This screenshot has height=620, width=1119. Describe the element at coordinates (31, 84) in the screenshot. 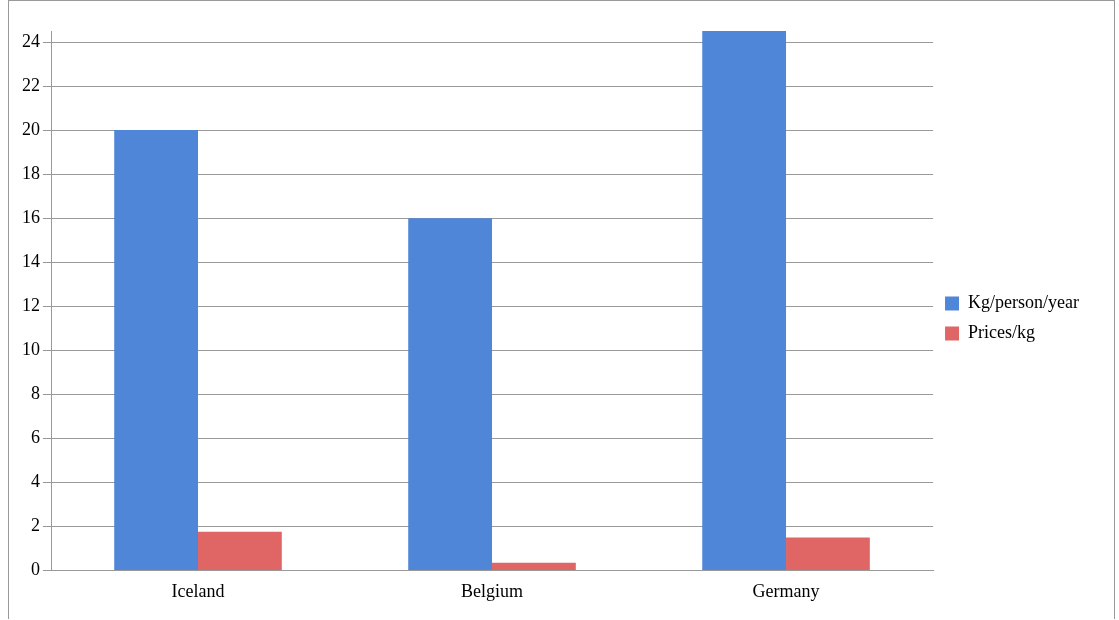

I see `y-tick-label: 22` at that location.